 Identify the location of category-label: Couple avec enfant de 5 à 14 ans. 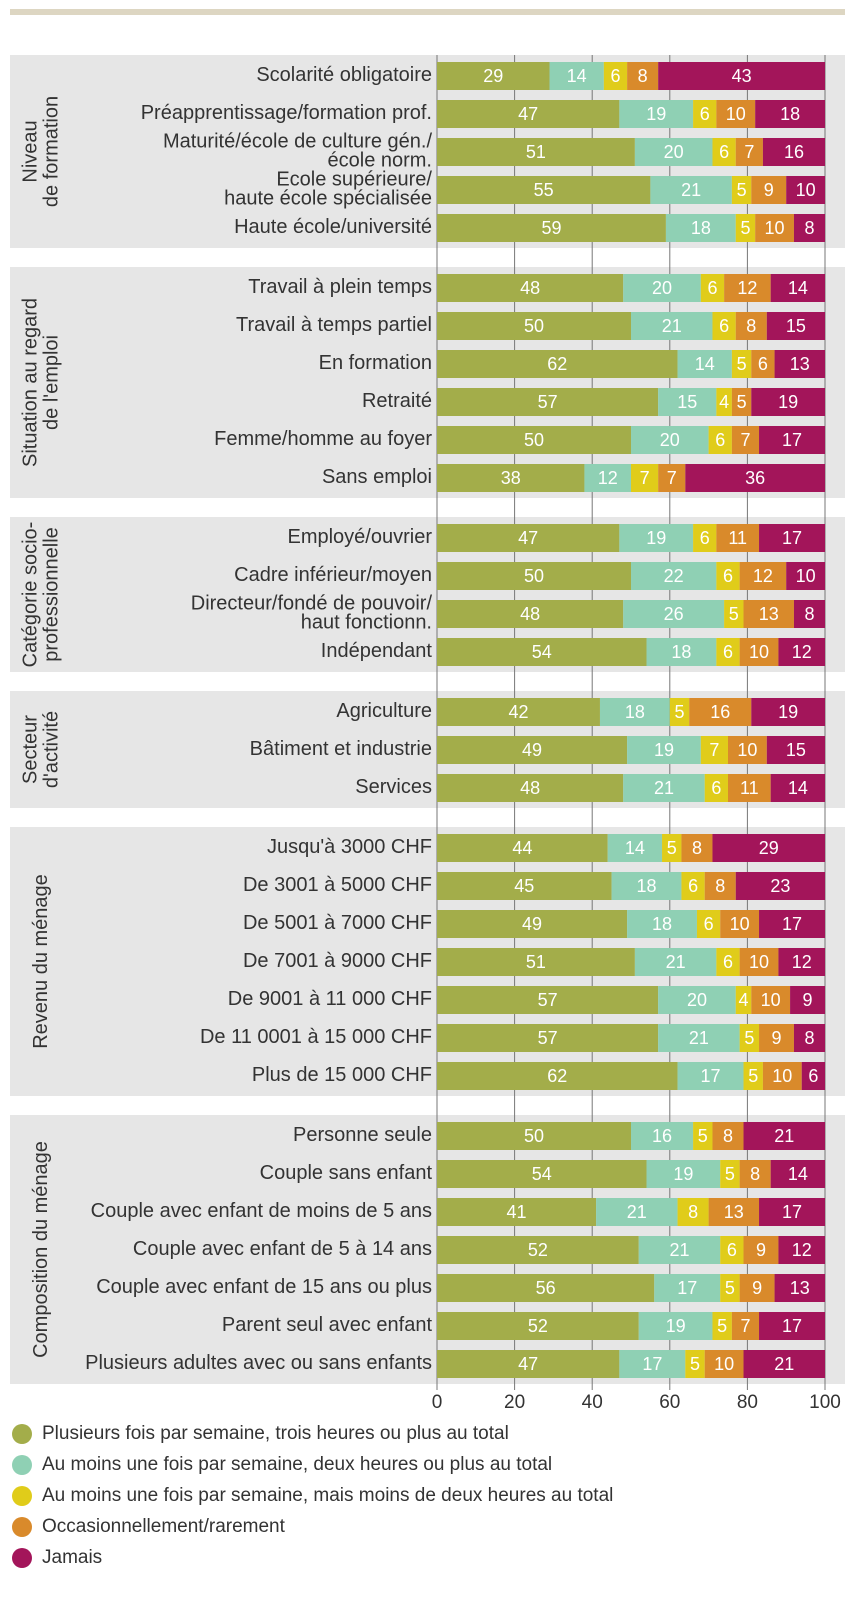
(282, 1249).